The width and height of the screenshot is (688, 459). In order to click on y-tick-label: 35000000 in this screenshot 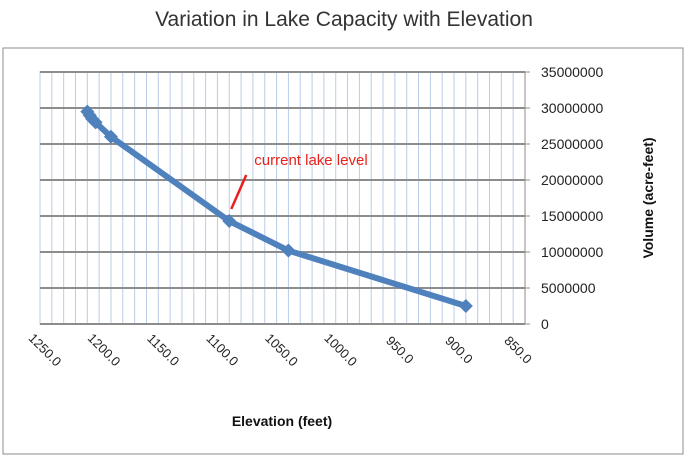, I will do `click(572, 72)`.